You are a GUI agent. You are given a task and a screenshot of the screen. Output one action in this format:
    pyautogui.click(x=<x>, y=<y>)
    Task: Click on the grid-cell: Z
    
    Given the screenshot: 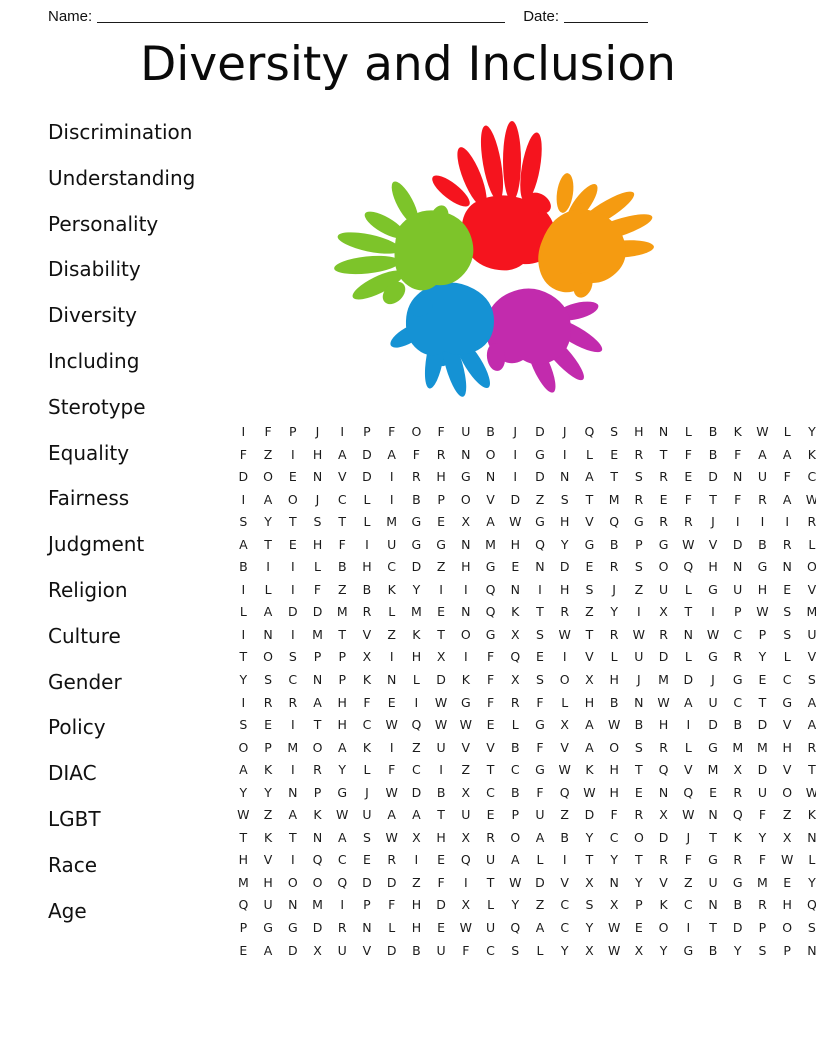 What is the action you would take?
    pyautogui.click(x=441, y=567)
    